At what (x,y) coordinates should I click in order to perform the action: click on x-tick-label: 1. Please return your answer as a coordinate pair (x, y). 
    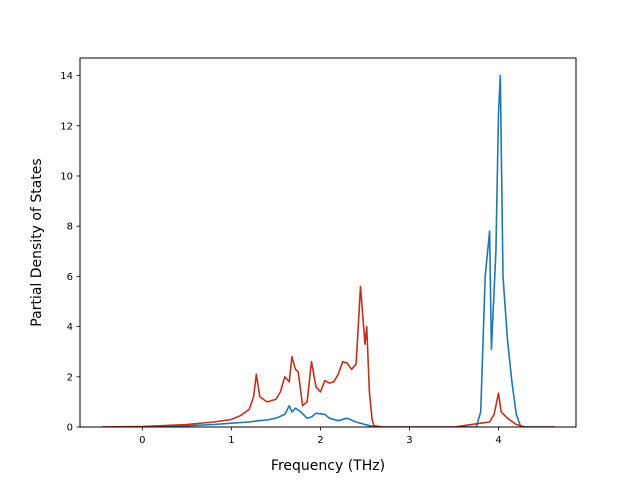
    Looking at the image, I should click on (231, 440).